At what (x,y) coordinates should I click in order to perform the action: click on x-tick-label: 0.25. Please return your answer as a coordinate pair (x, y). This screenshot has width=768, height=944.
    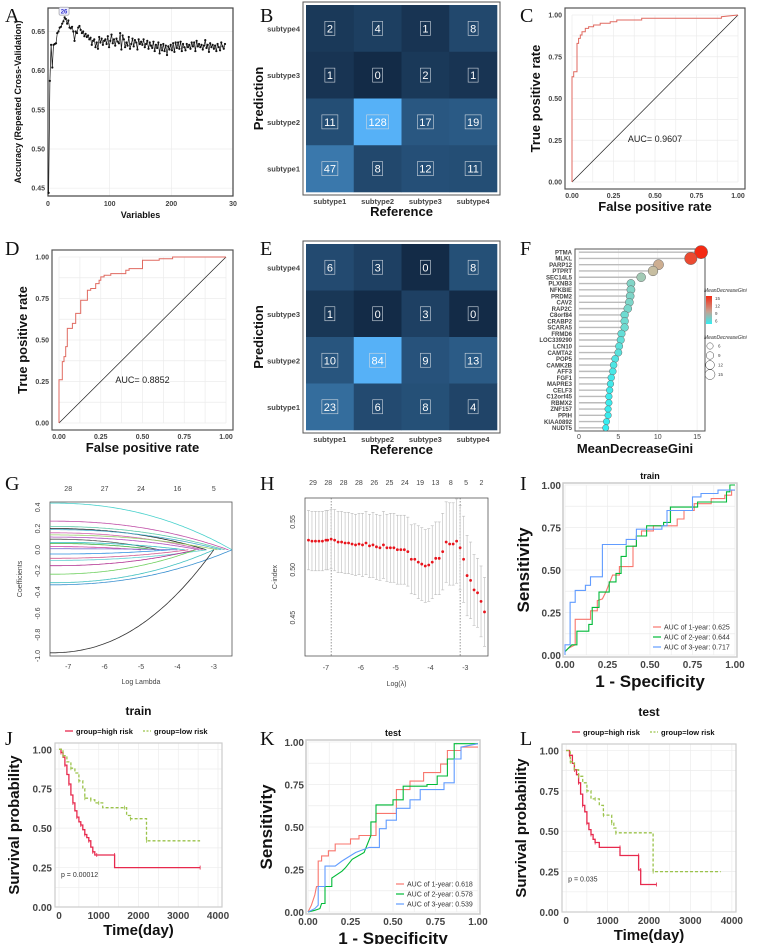
    Looking at the image, I should click on (608, 665).